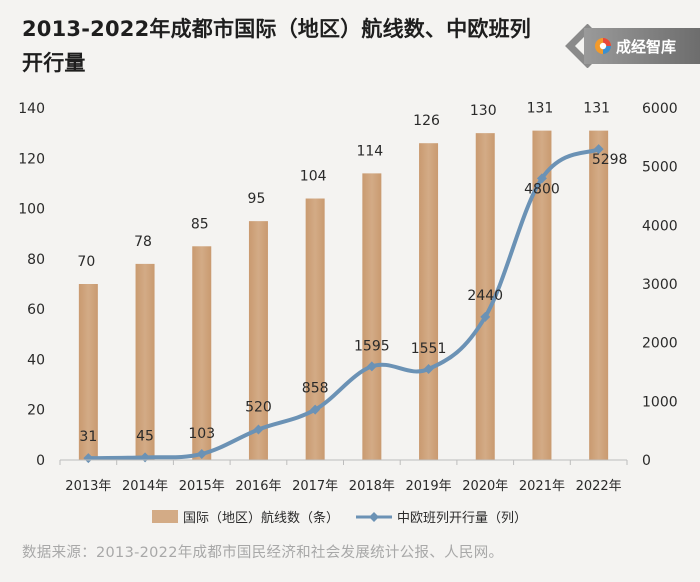 The height and width of the screenshot is (582, 700). Describe the element at coordinates (542, 295) in the screenshot. I see `bar-2021年` at that location.